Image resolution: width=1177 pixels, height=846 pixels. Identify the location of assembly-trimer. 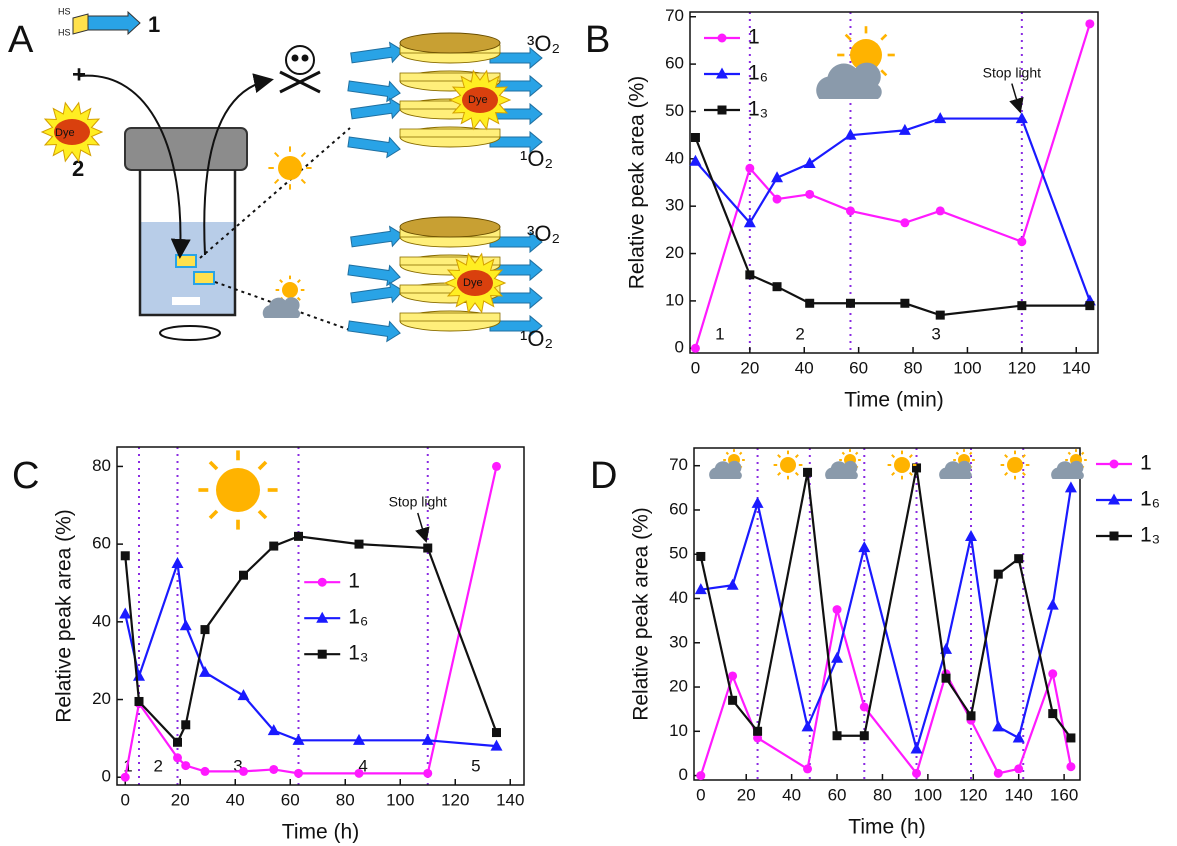
(445, 279).